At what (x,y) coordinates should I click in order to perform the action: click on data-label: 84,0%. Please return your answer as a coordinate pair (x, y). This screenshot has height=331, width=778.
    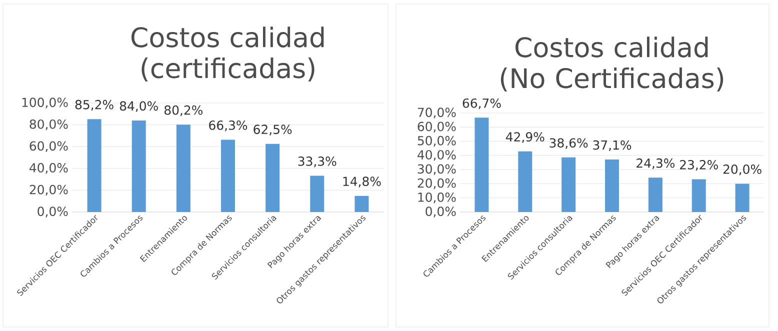
    Looking at the image, I should click on (139, 106).